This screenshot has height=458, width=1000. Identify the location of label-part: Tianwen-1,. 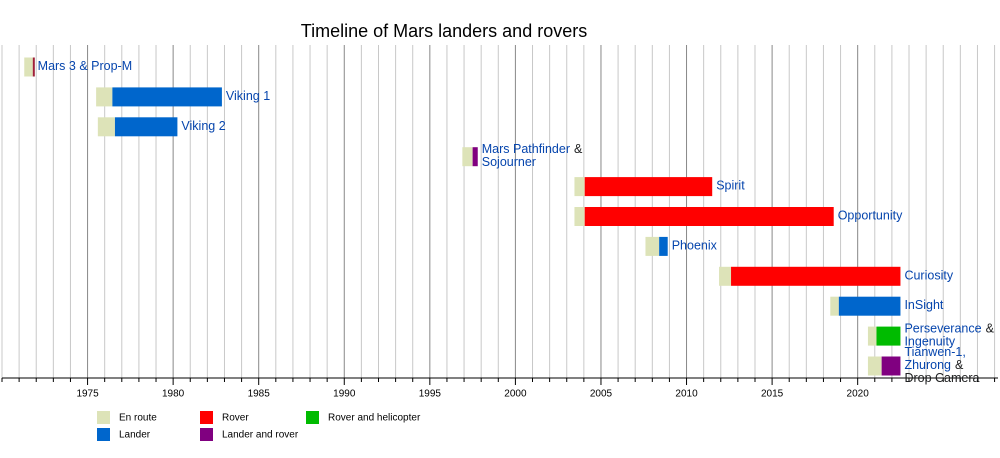
(934, 352).